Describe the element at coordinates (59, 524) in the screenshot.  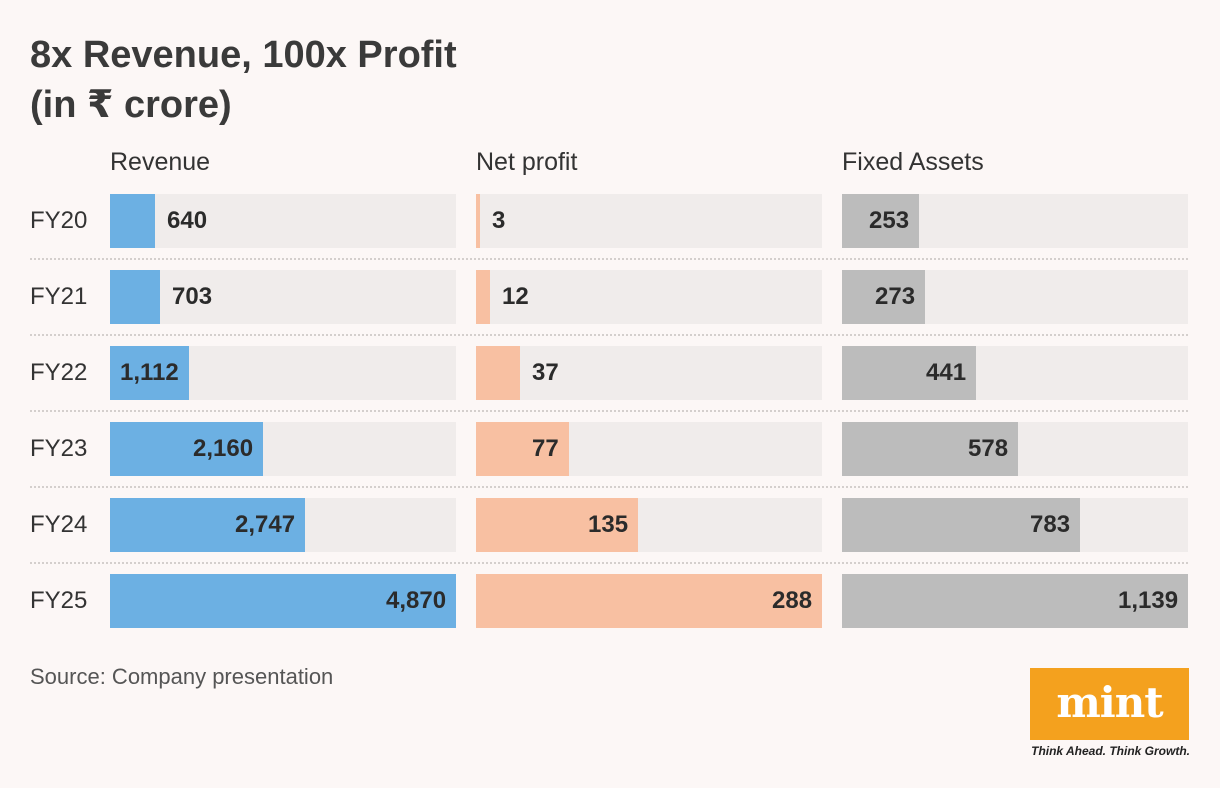
I see `category-label: FY24` at that location.